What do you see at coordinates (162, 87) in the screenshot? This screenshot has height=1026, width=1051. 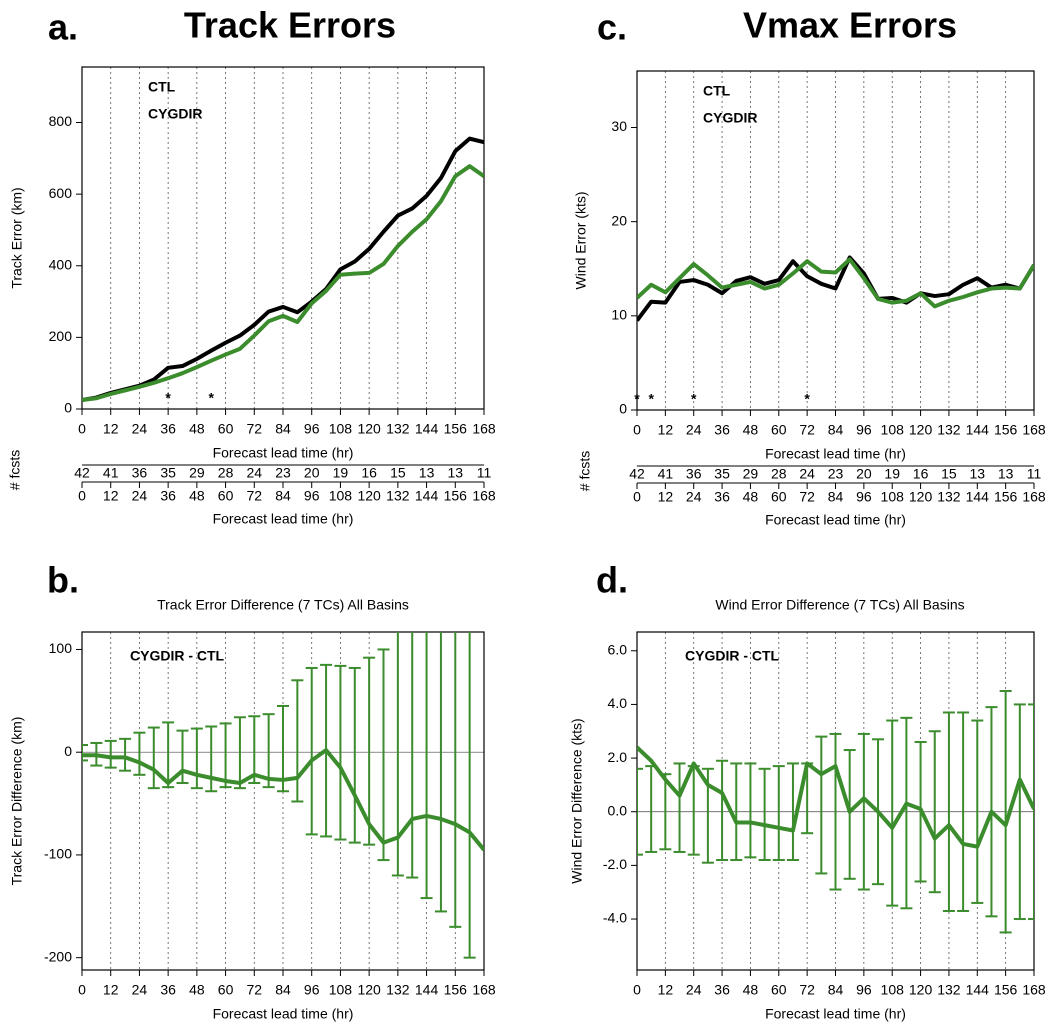 I see `legend-entry: CTL` at bounding box center [162, 87].